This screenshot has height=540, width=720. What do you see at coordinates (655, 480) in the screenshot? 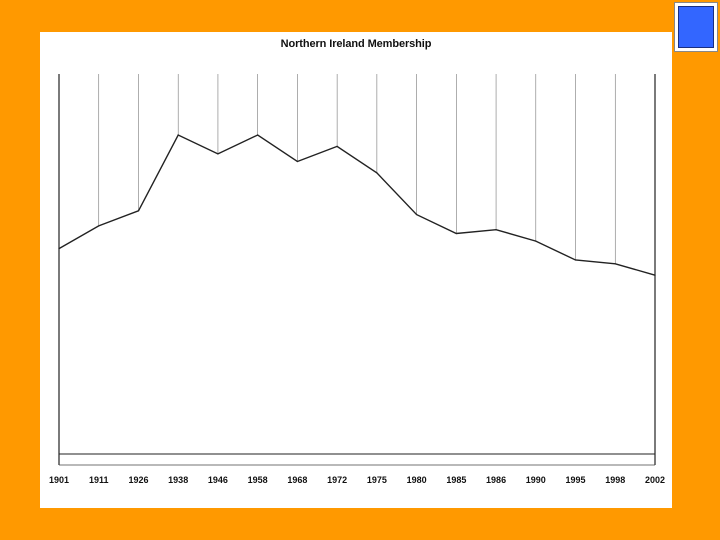
I see `x-tick-label-2002: 2002` at bounding box center [655, 480].